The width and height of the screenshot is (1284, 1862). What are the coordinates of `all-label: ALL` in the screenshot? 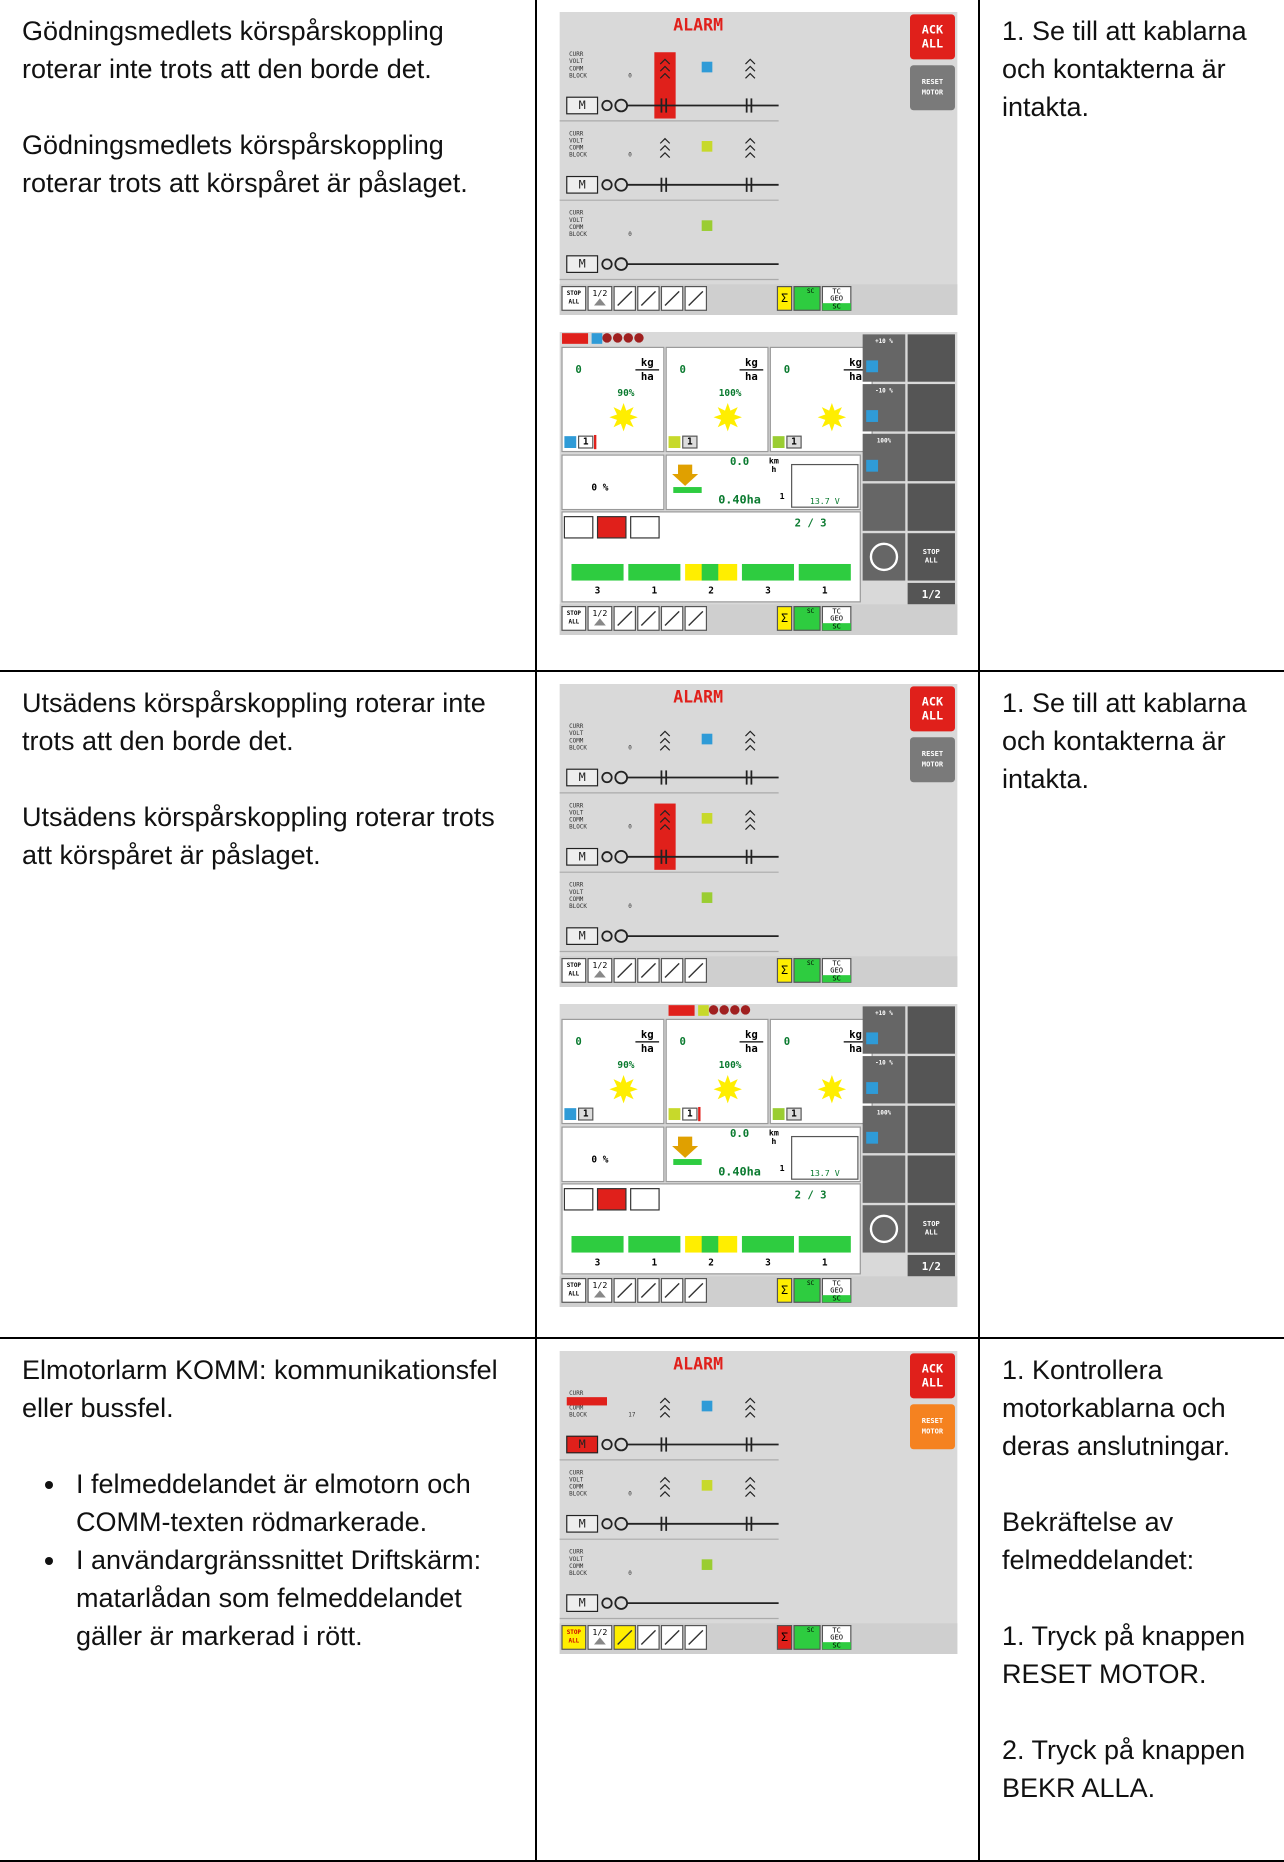 It's located at (574, 1294).